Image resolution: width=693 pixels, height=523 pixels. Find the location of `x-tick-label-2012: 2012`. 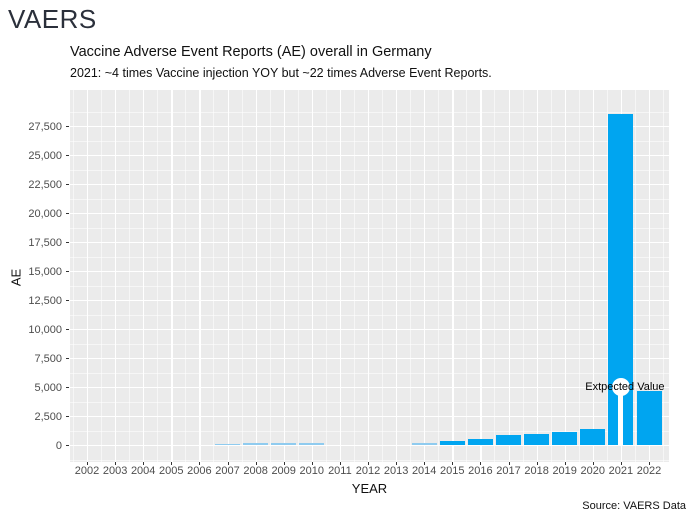

x-tick-label-2012: 2012 is located at coordinates (368, 471).